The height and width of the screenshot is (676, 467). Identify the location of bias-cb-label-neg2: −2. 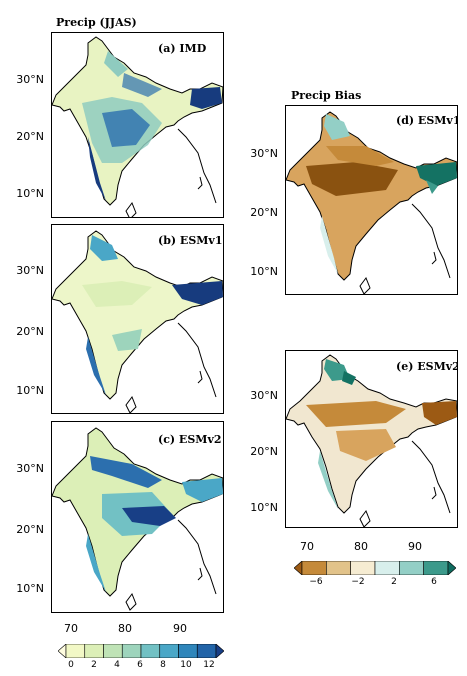
(358, 582).